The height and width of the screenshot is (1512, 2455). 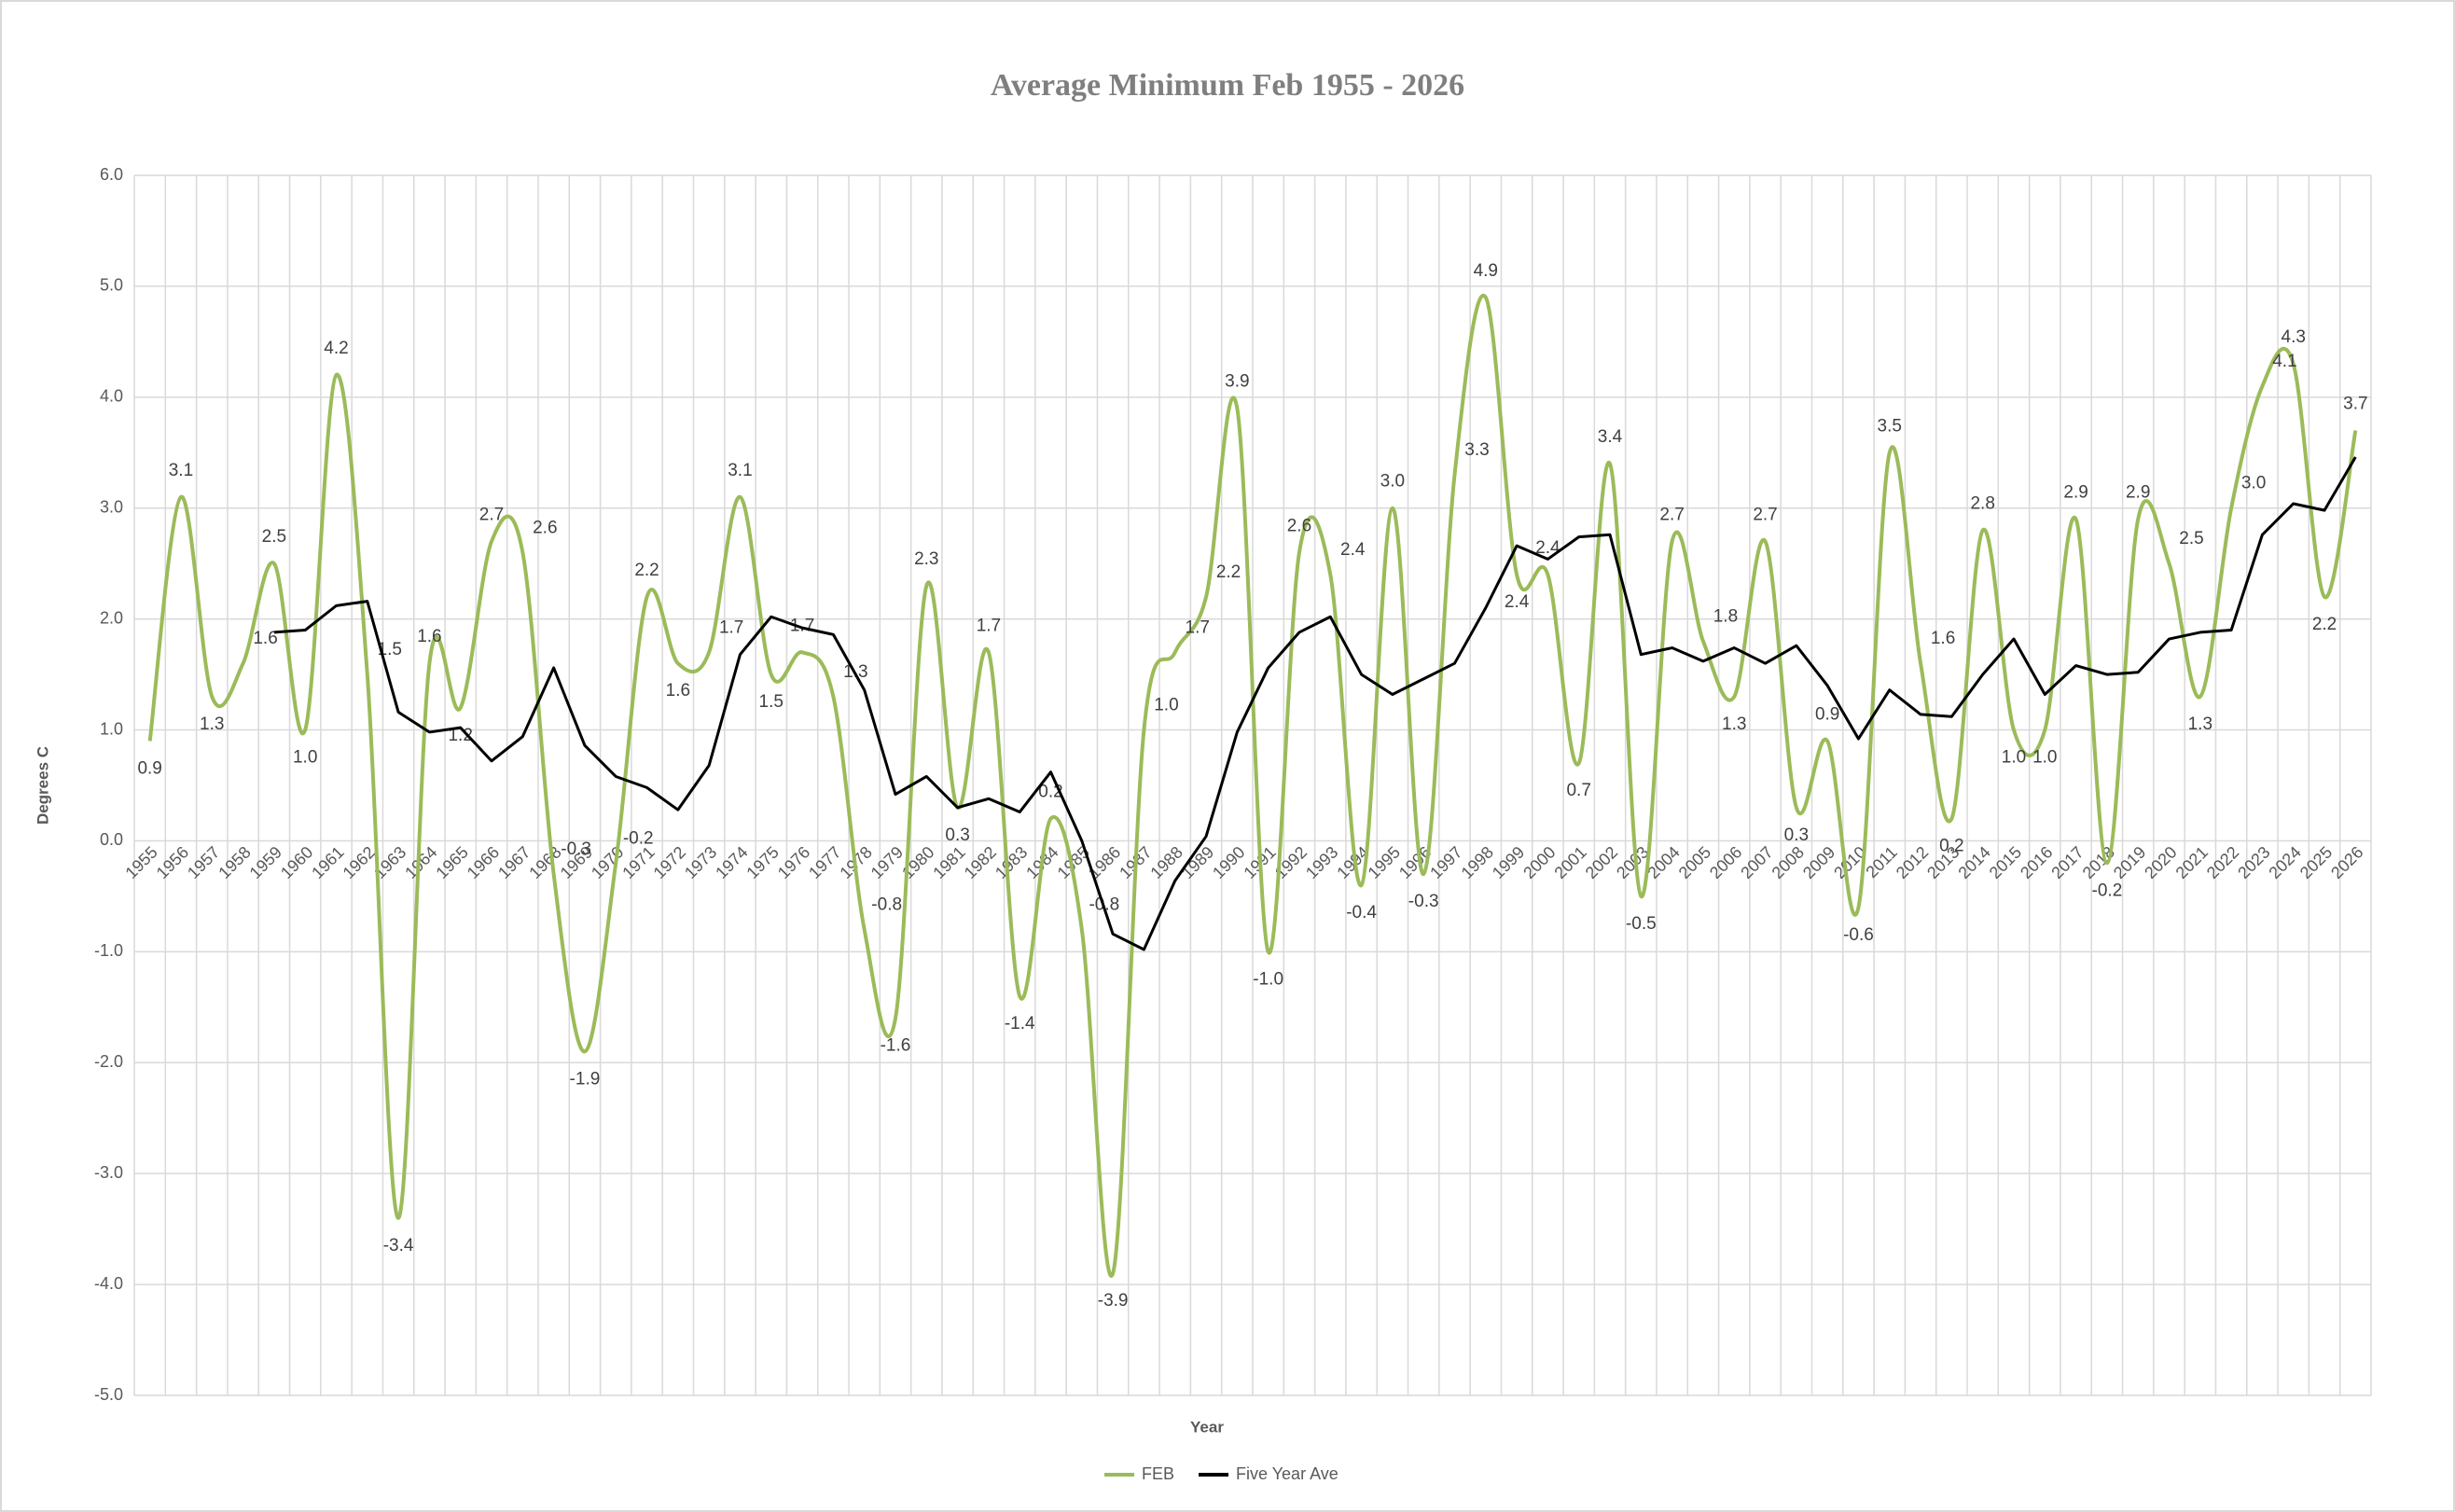 I want to click on data-label: 1.2, so click(x=460, y=735).